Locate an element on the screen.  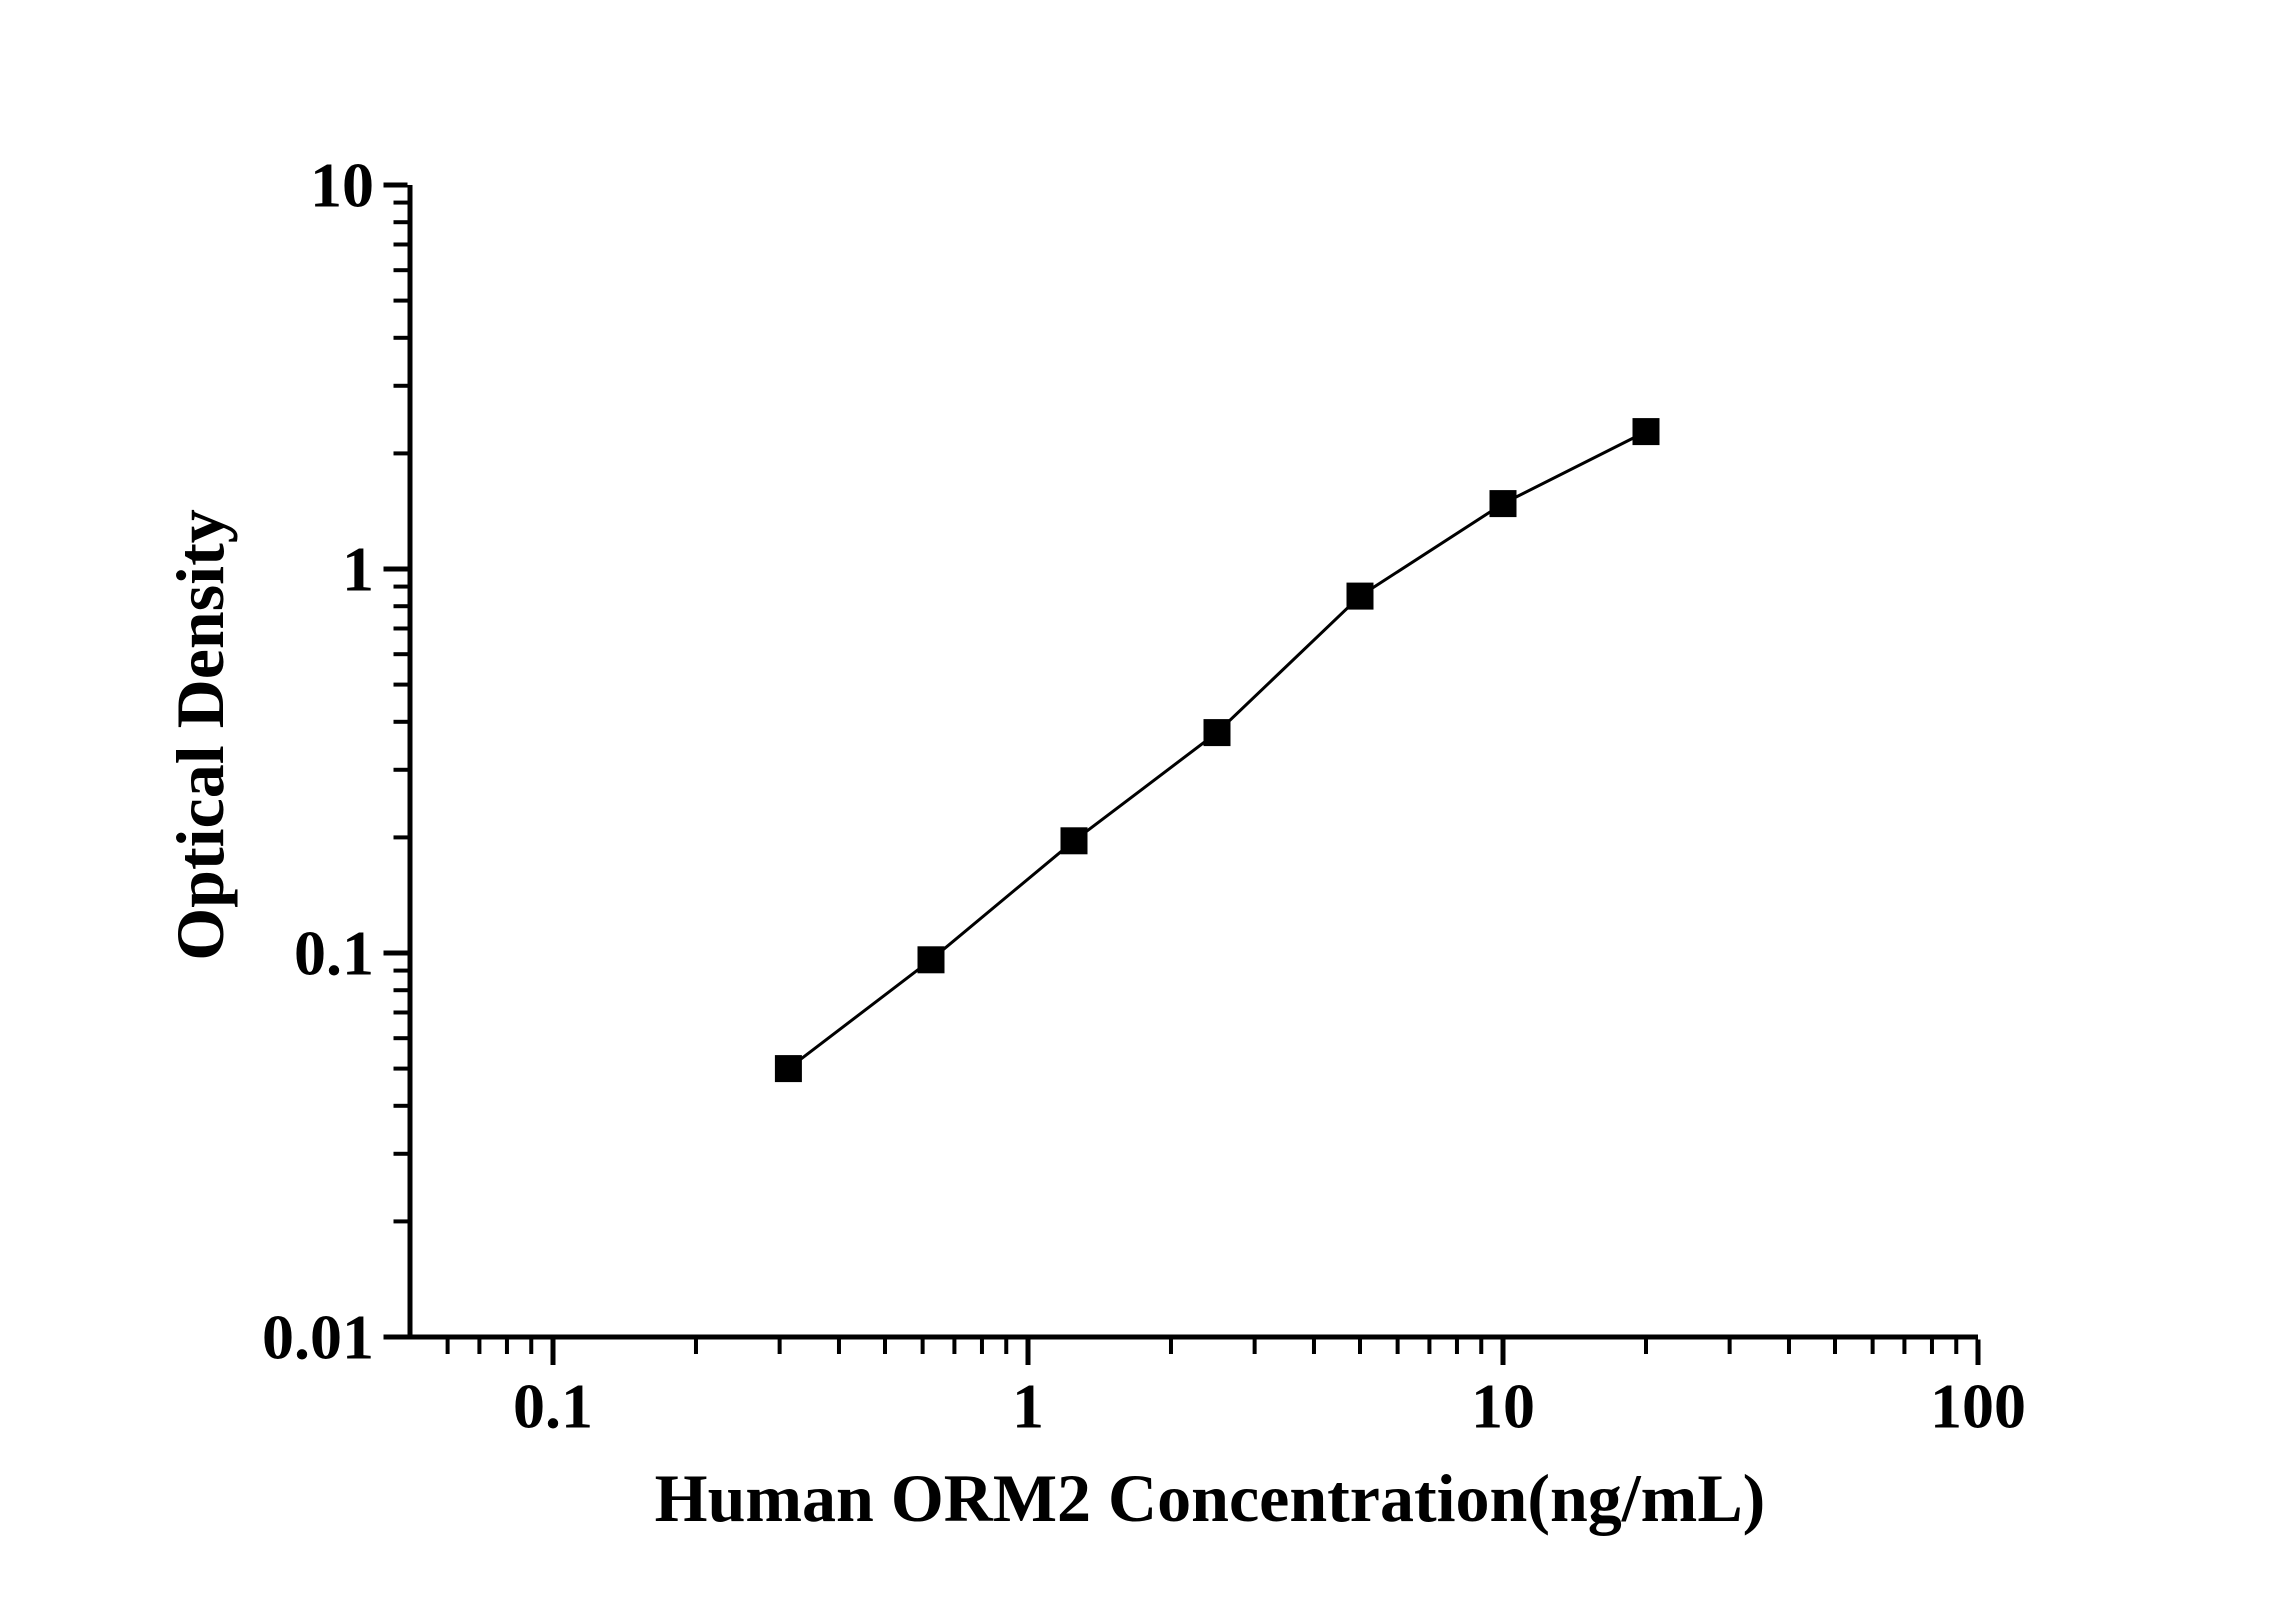
y-tick-label: 0.01 is located at coordinates (318, 1337).